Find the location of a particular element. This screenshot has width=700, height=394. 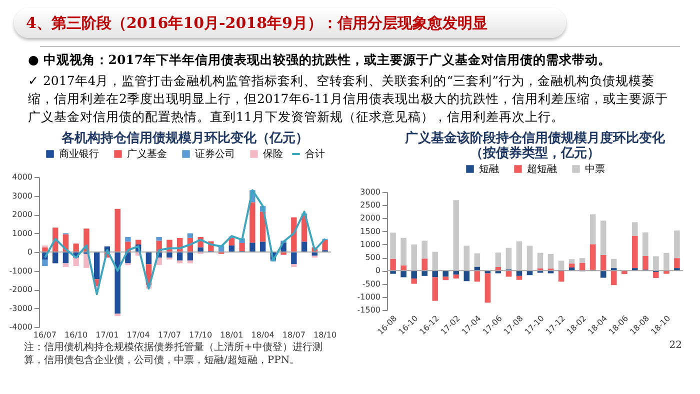

legend-label: 短融 is located at coordinates (489, 169).